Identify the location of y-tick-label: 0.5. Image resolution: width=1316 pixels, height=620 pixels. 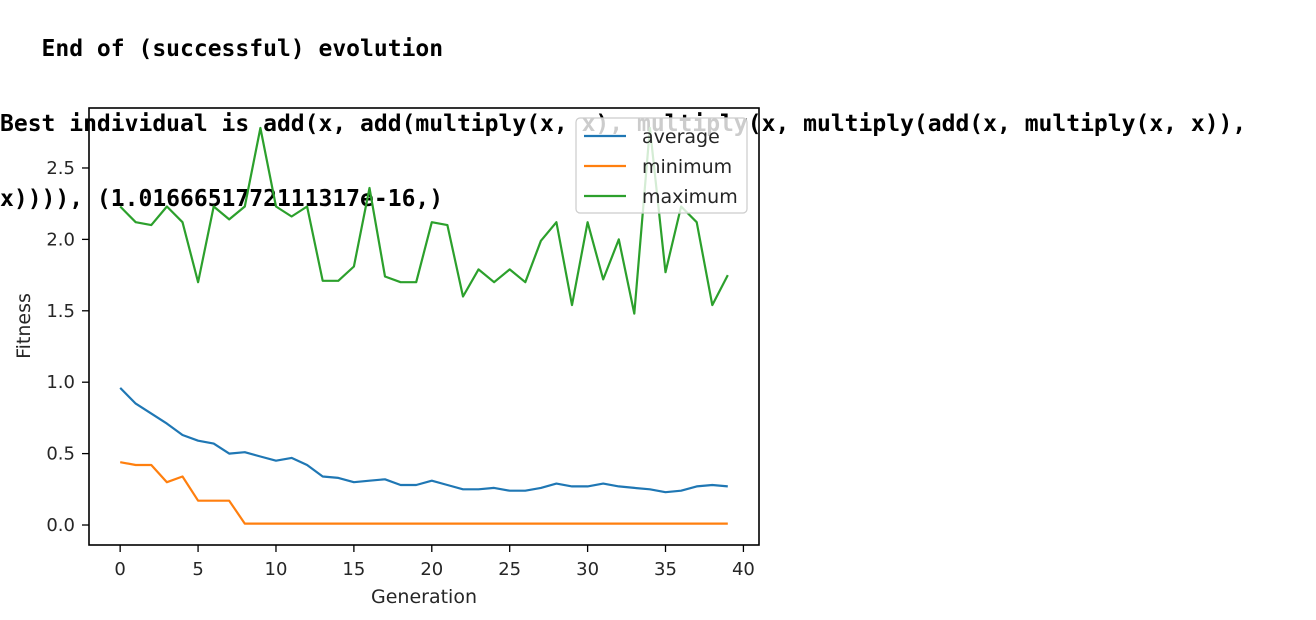
(60, 454).